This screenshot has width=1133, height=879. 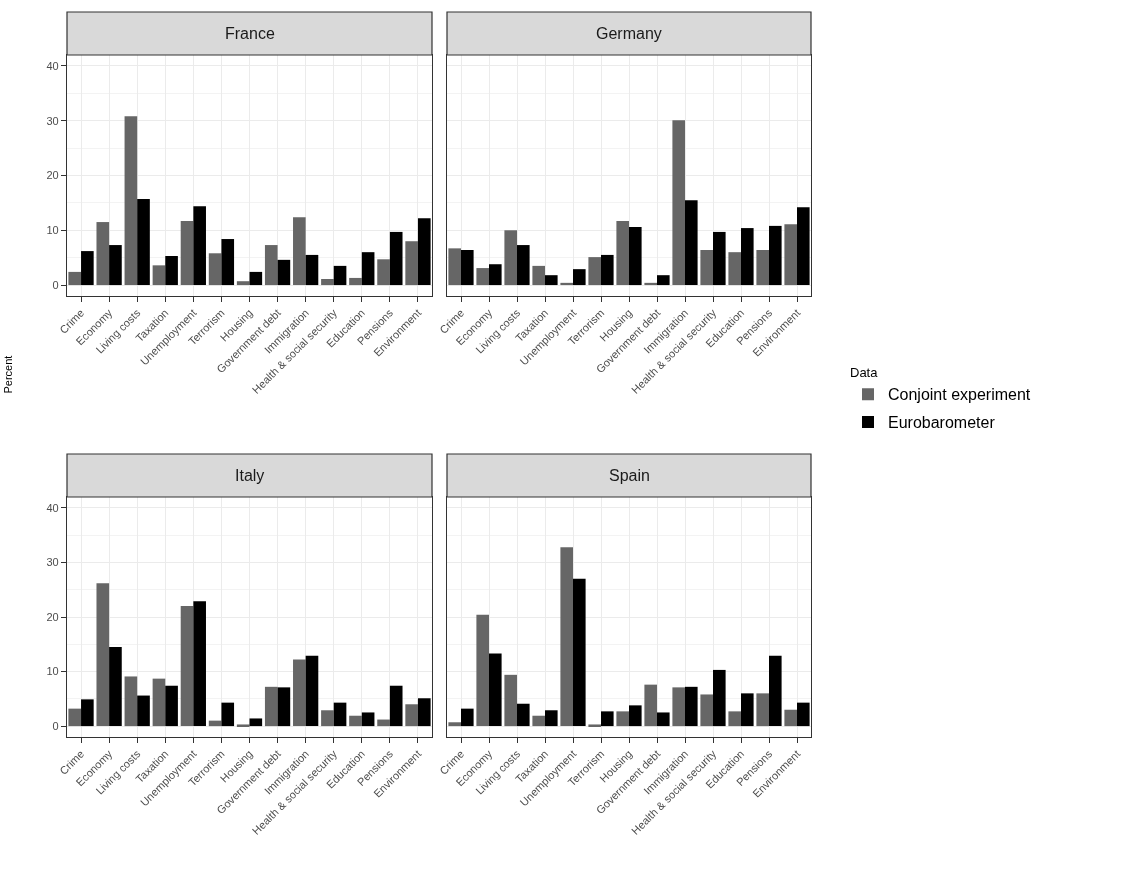 What do you see at coordinates (7, 374) in the screenshot?
I see `y-axis-title: Percent` at bounding box center [7, 374].